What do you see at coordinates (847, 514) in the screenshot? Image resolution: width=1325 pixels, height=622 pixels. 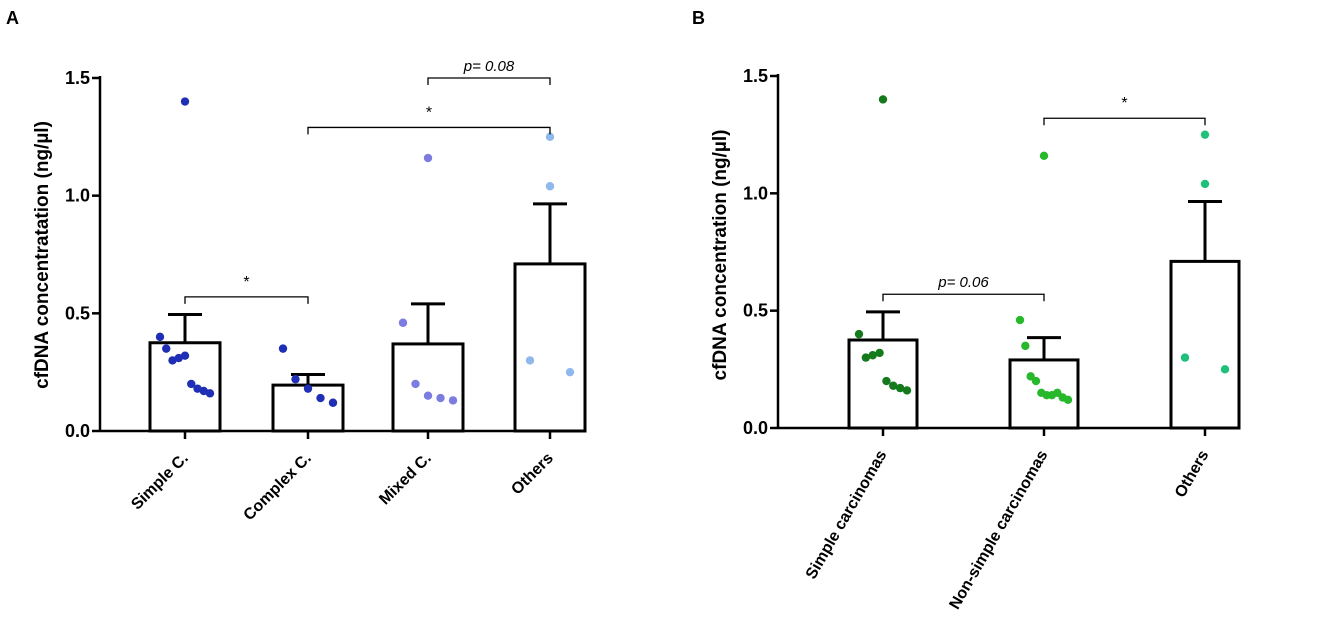 I see `panel-b-category-label: Simple carcinomas` at bounding box center [847, 514].